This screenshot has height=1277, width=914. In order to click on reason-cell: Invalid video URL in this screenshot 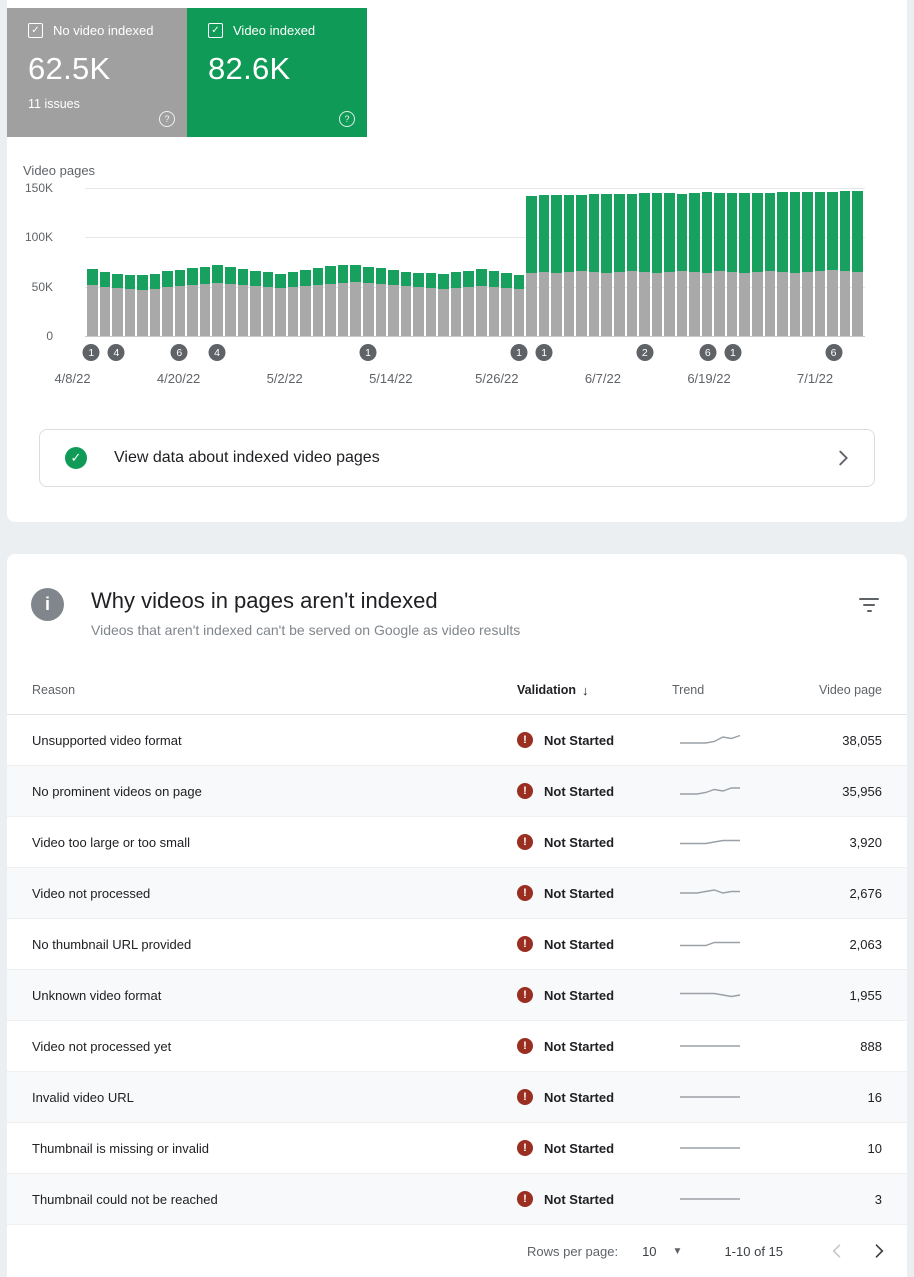, I will do `click(83, 1097)`.